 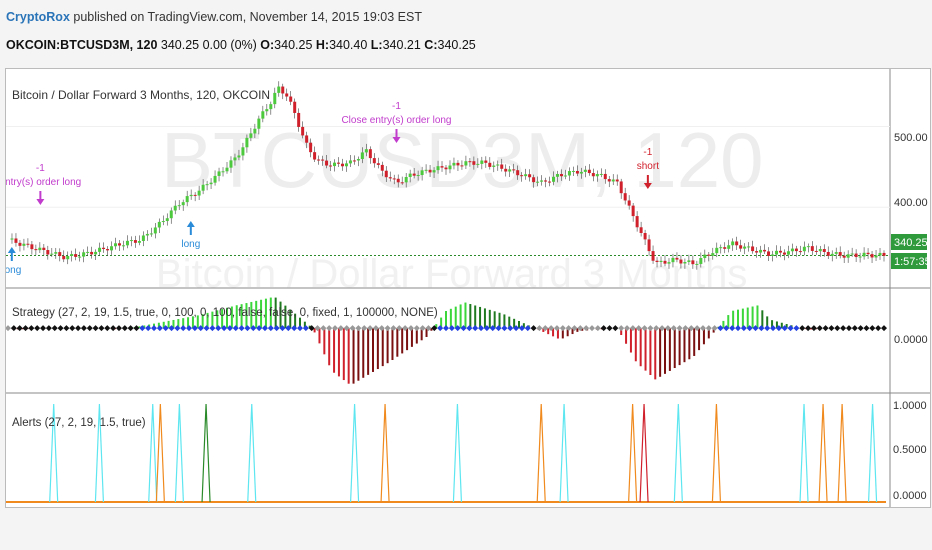 I want to click on last-price-badge, so click(x=909, y=242).